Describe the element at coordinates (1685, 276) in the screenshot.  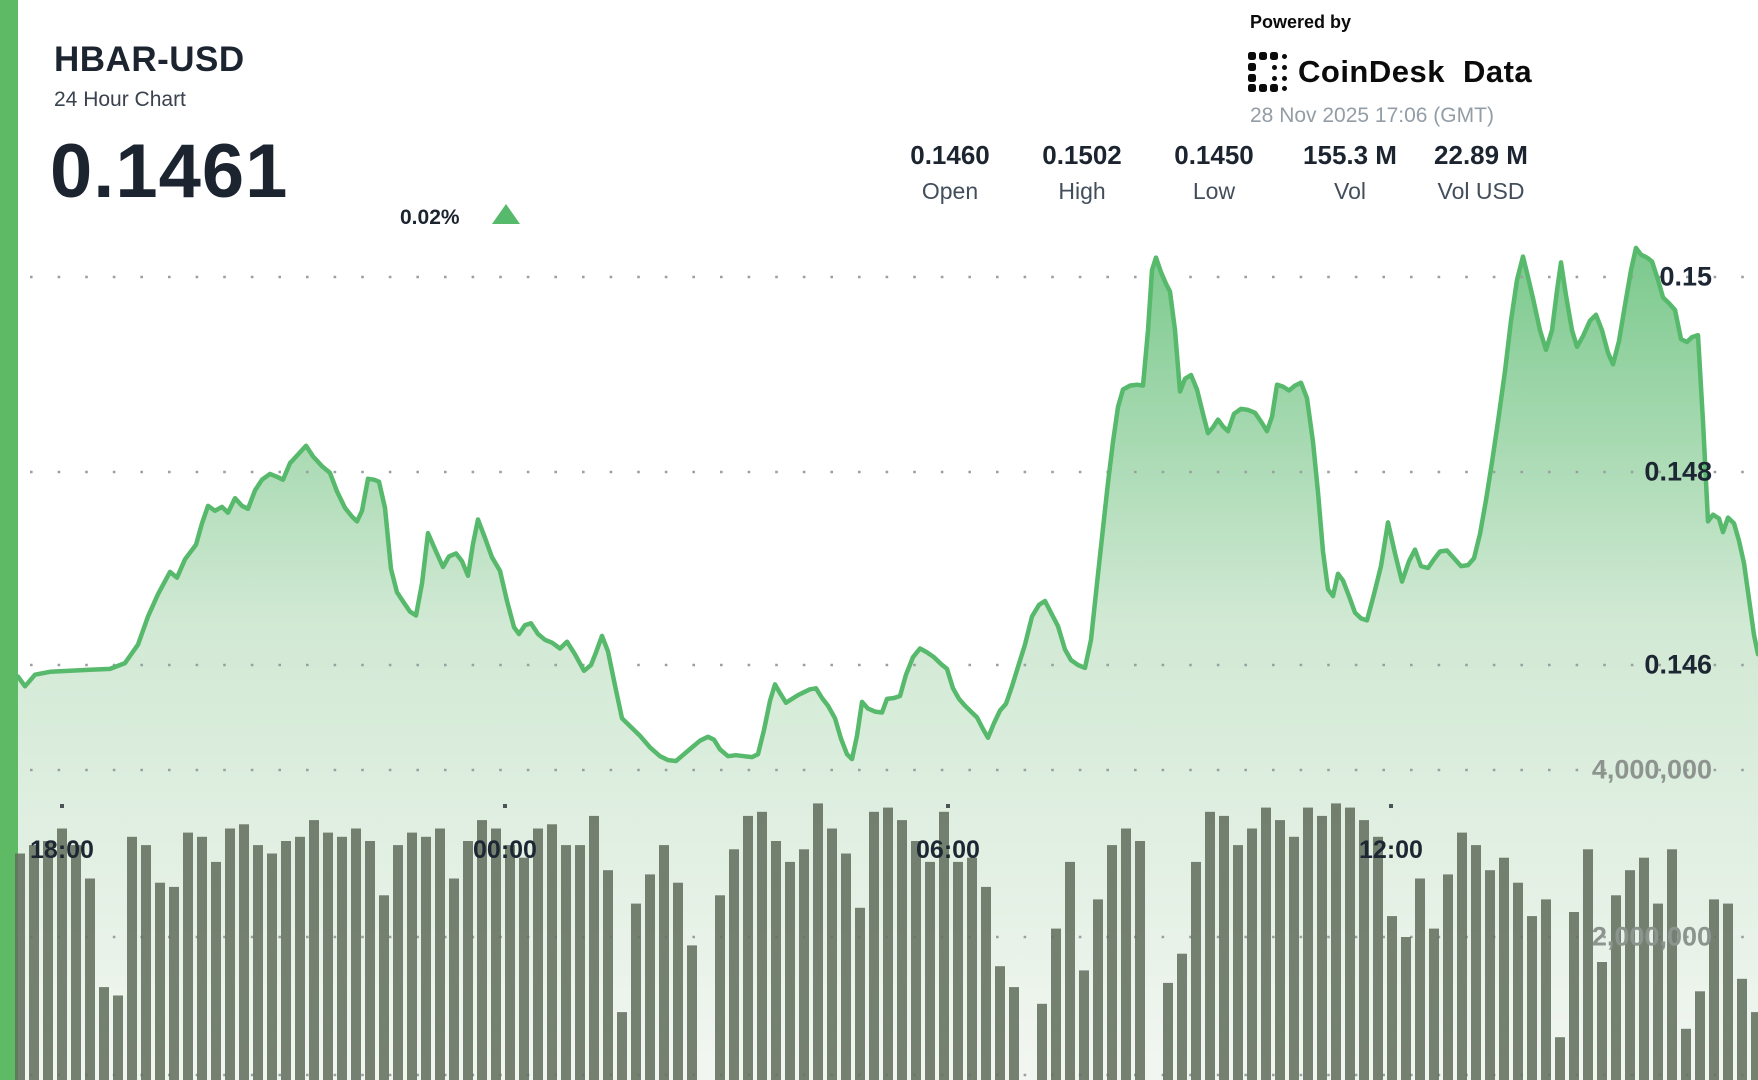
I see `price-axis-label: 0.15` at that location.